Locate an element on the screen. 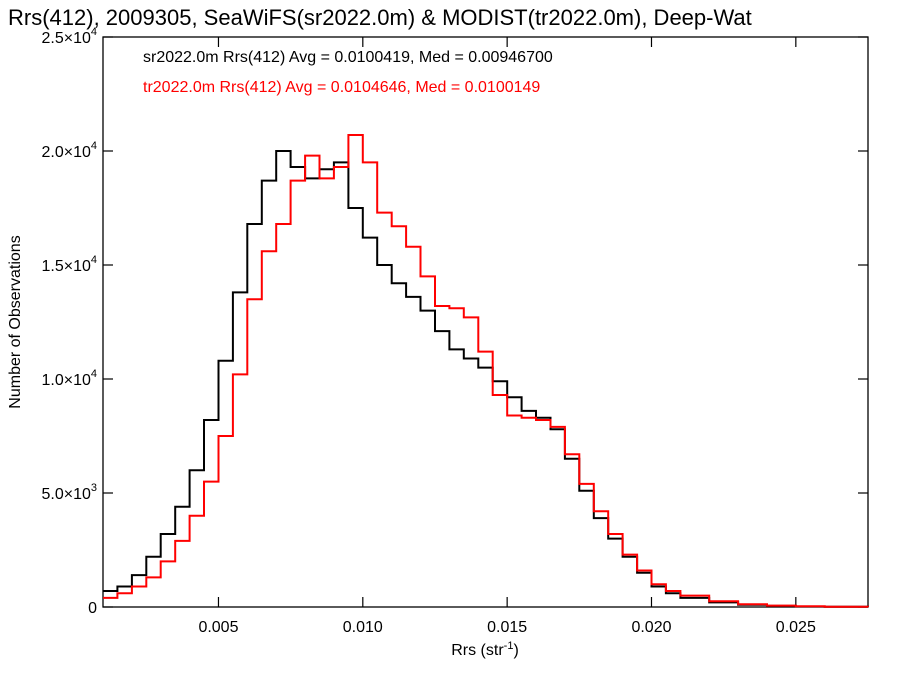 Image resolution: width=900 pixels, height=675 pixels. y-tick-label-2: 1.0×10⁴ is located at coordinates (69, 378).